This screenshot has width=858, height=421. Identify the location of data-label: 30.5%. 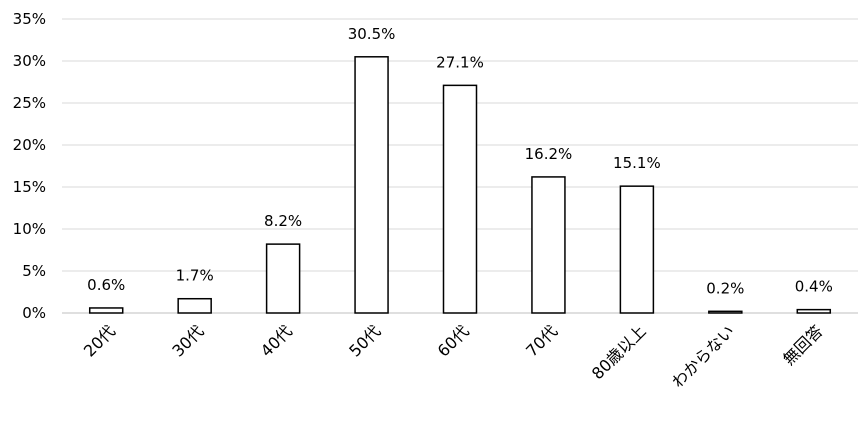
(372, 34).